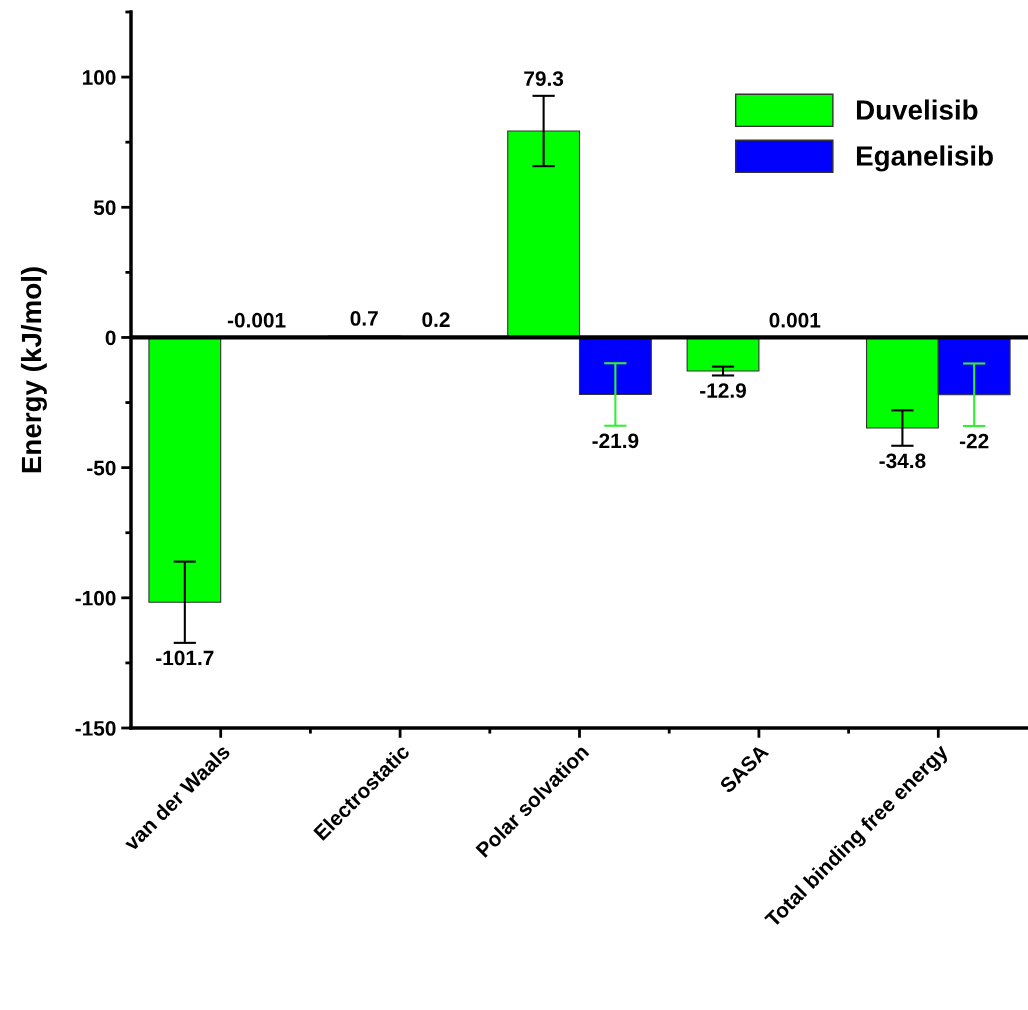  Describe the element at coordinates (917, 109) in the screenshot. I see `legend-label: Duvelisib` at that location.